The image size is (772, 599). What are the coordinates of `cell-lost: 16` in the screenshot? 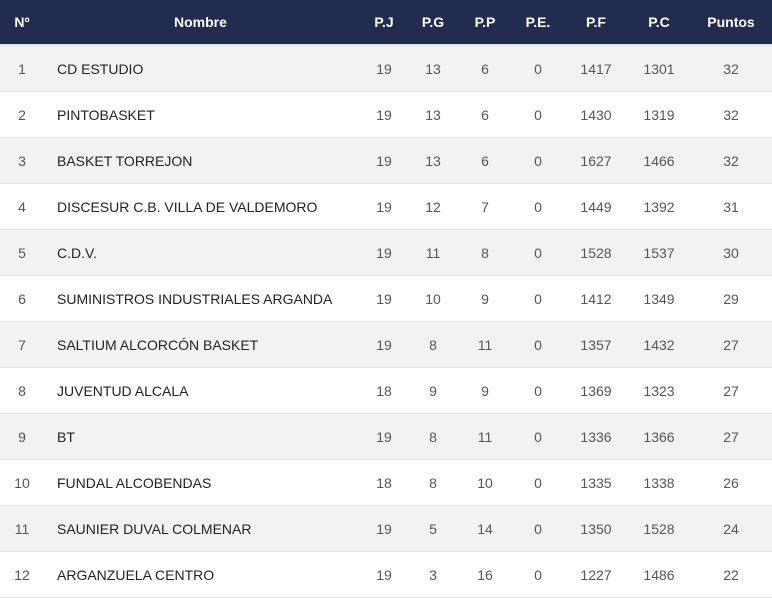 It's located at (485, 574).